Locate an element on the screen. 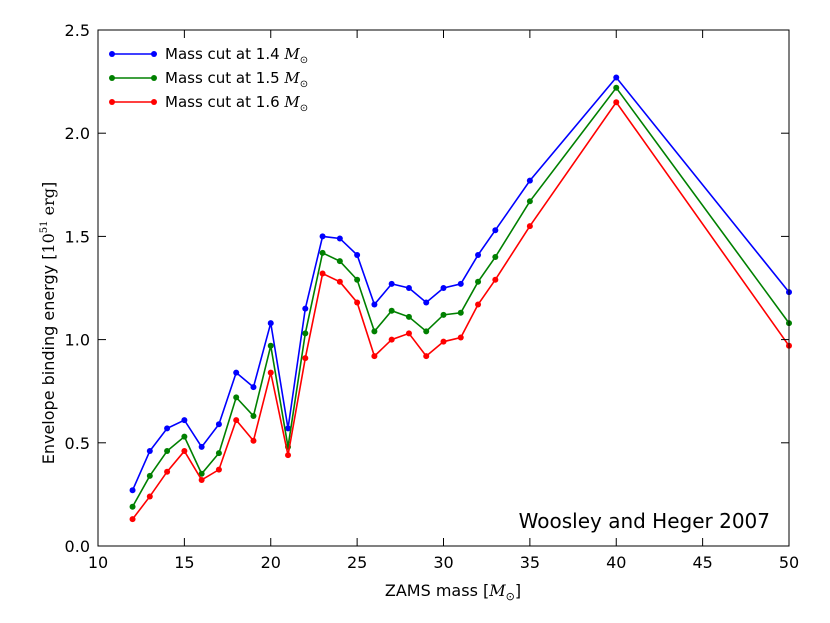  x-tick-label: 35 is located at coordinates (530, 562).